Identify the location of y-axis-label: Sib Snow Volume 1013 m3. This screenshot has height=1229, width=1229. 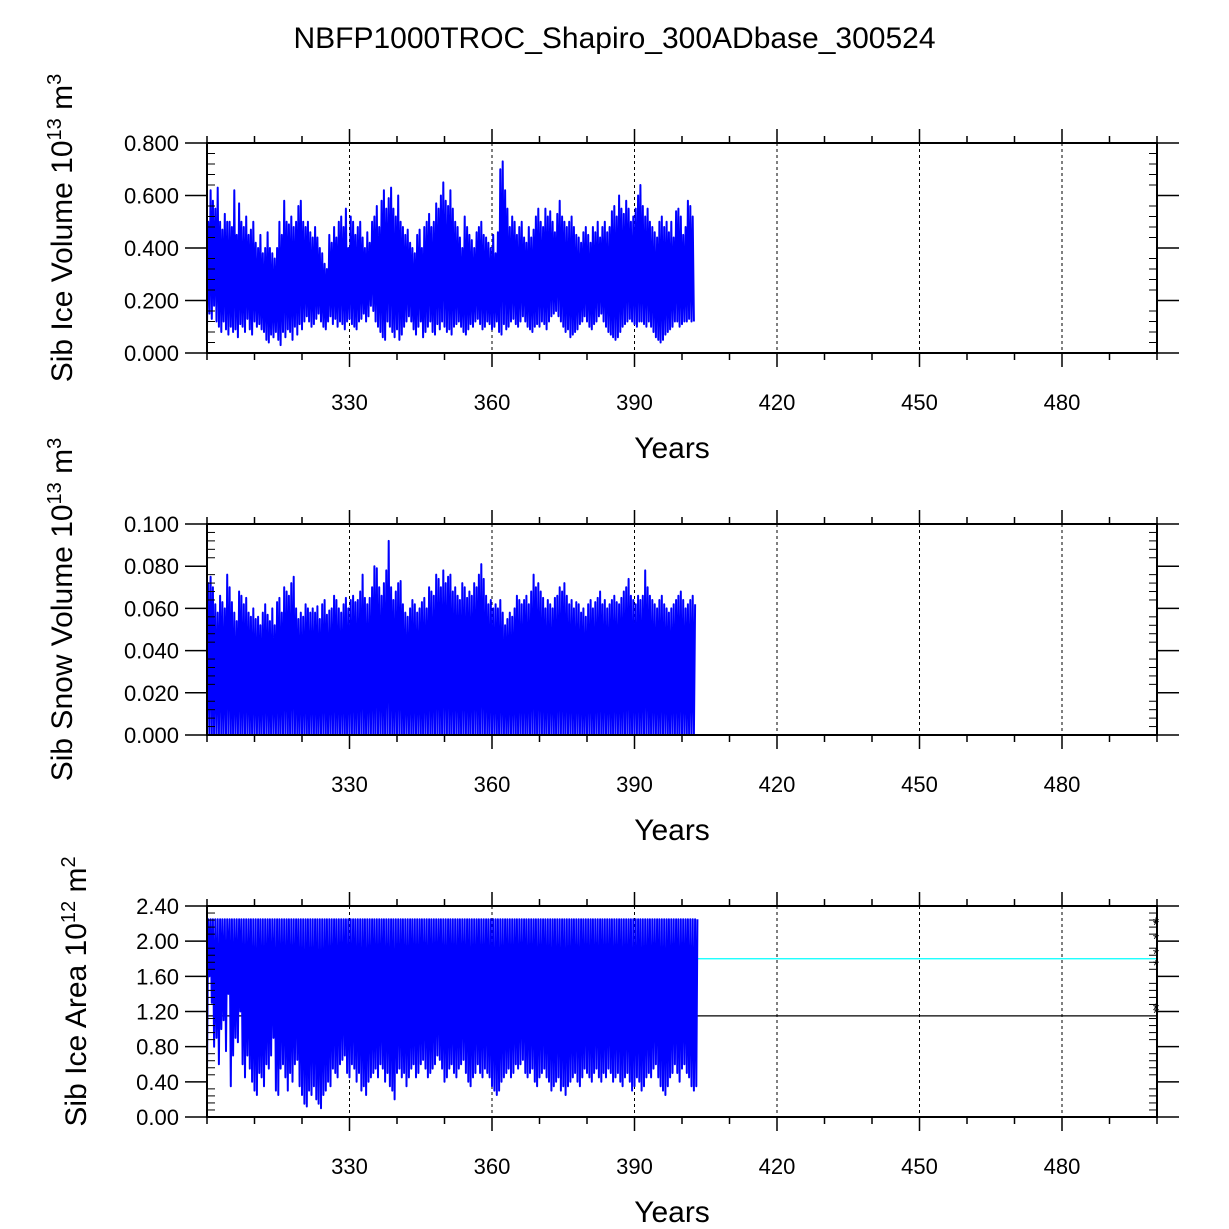
(61, 610).